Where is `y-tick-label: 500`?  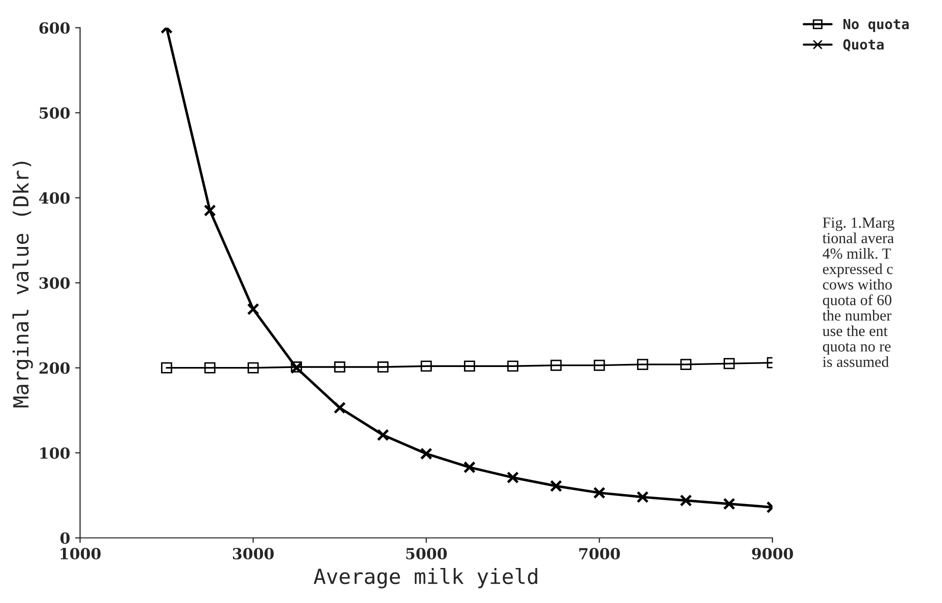 y-tick-label: 500 is located at coordinates (55, 113).